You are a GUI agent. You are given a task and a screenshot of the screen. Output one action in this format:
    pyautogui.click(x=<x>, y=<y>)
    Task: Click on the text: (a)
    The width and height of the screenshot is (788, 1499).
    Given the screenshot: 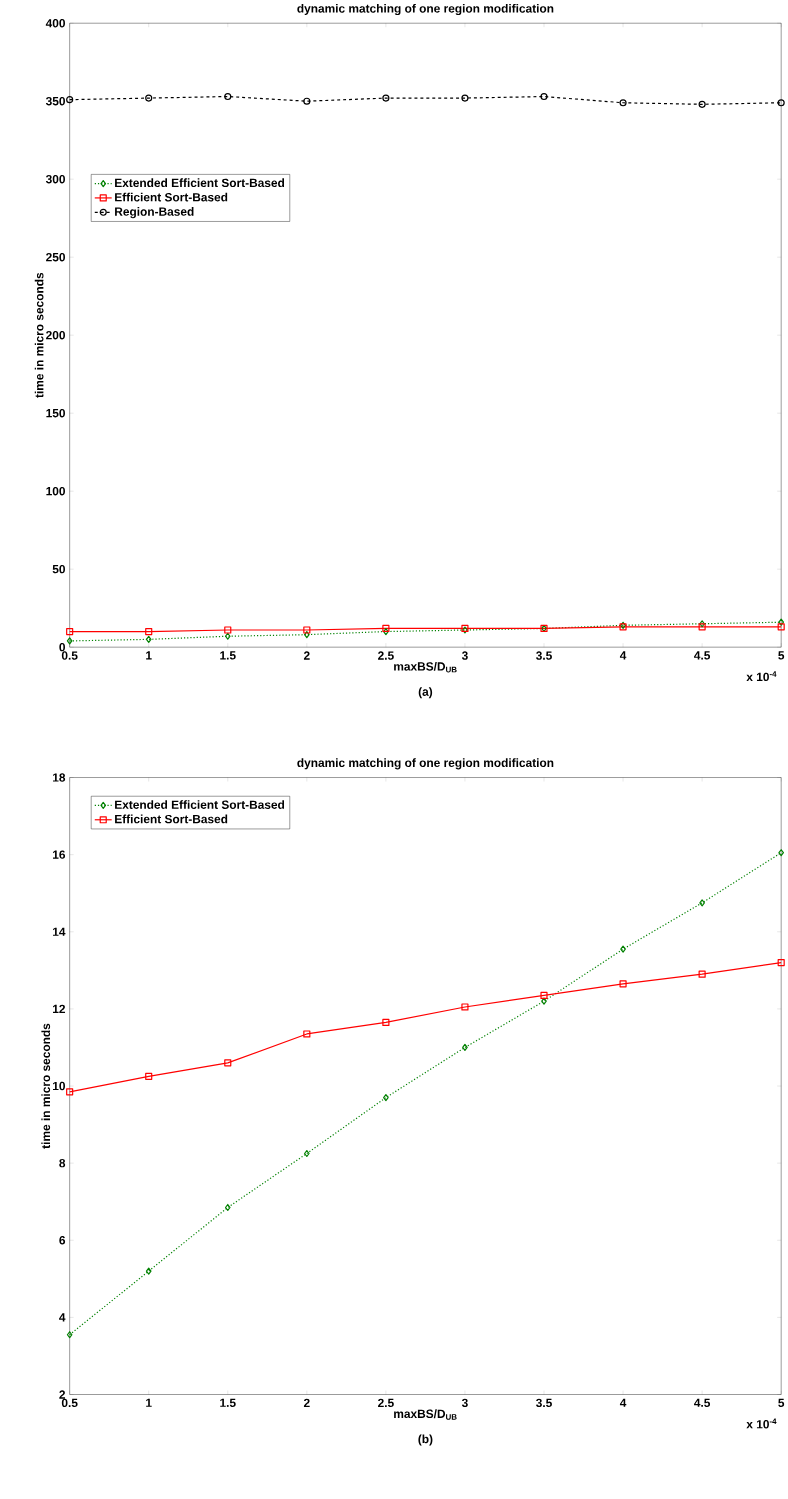 What is the action you would take?
    pyautogui.click(x=425, y=693)
    